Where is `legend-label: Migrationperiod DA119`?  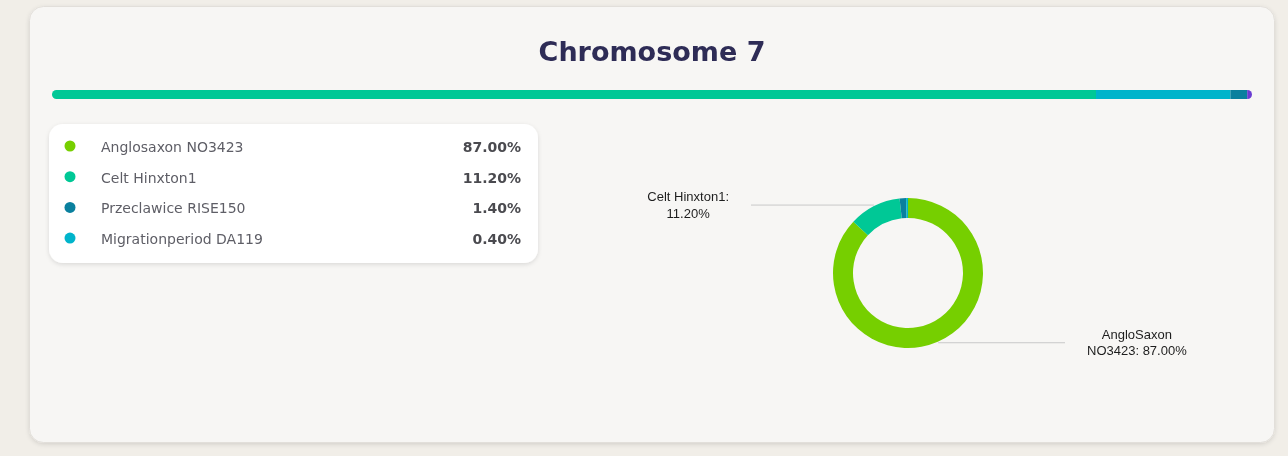 legend-label: Migrationperiod DA119 is located at coordinates (182, 239).